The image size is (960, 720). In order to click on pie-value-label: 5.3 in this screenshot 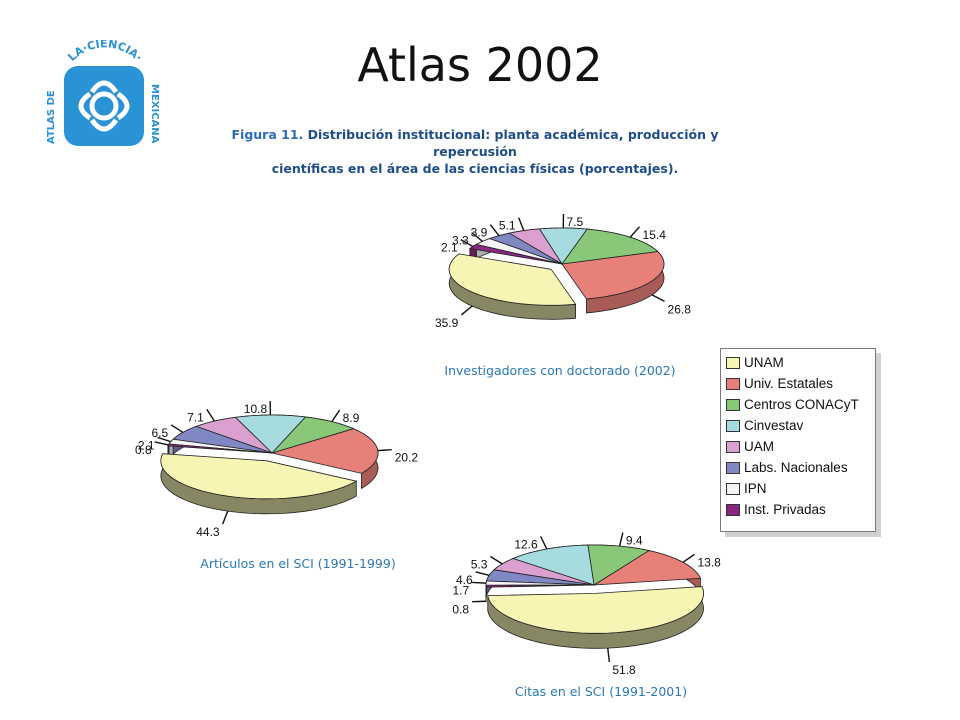, I will do `click(479, 564)`.